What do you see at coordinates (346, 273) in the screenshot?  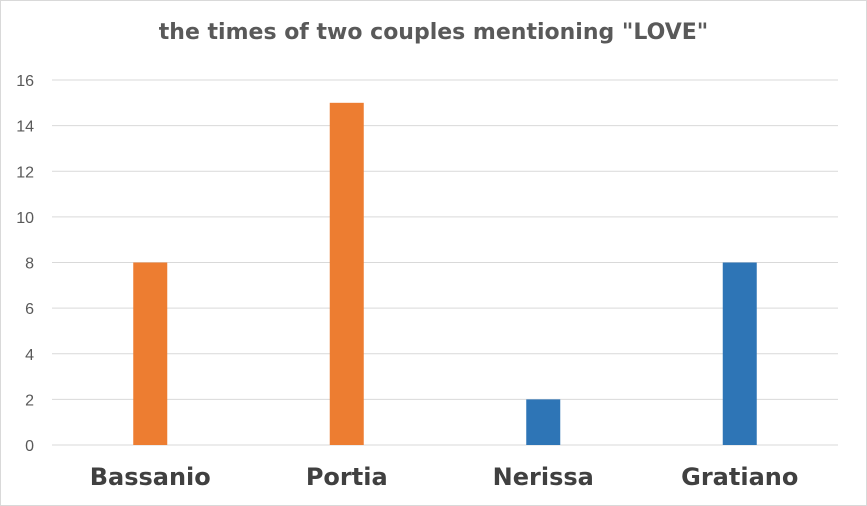 I see `bar-portia` at bounding box center [346, 273].